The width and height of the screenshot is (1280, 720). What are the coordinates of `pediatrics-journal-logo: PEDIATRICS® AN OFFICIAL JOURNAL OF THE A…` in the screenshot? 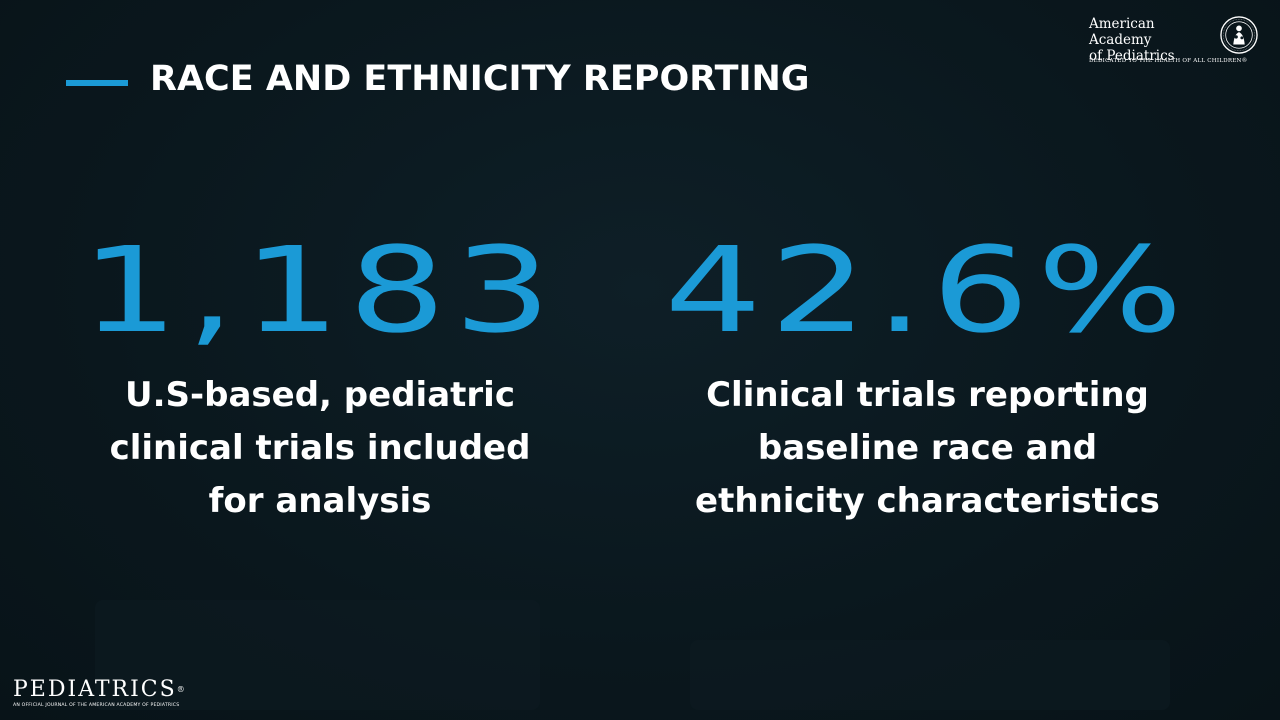 It's located at (100, 693).